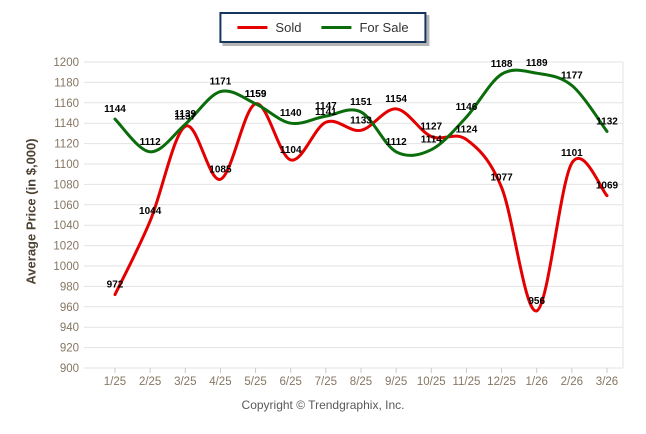  What do you see at coordinates (66, 83) in the screenshot?
I see `y-tick-label: 1180` at bounding box center [66, 83].